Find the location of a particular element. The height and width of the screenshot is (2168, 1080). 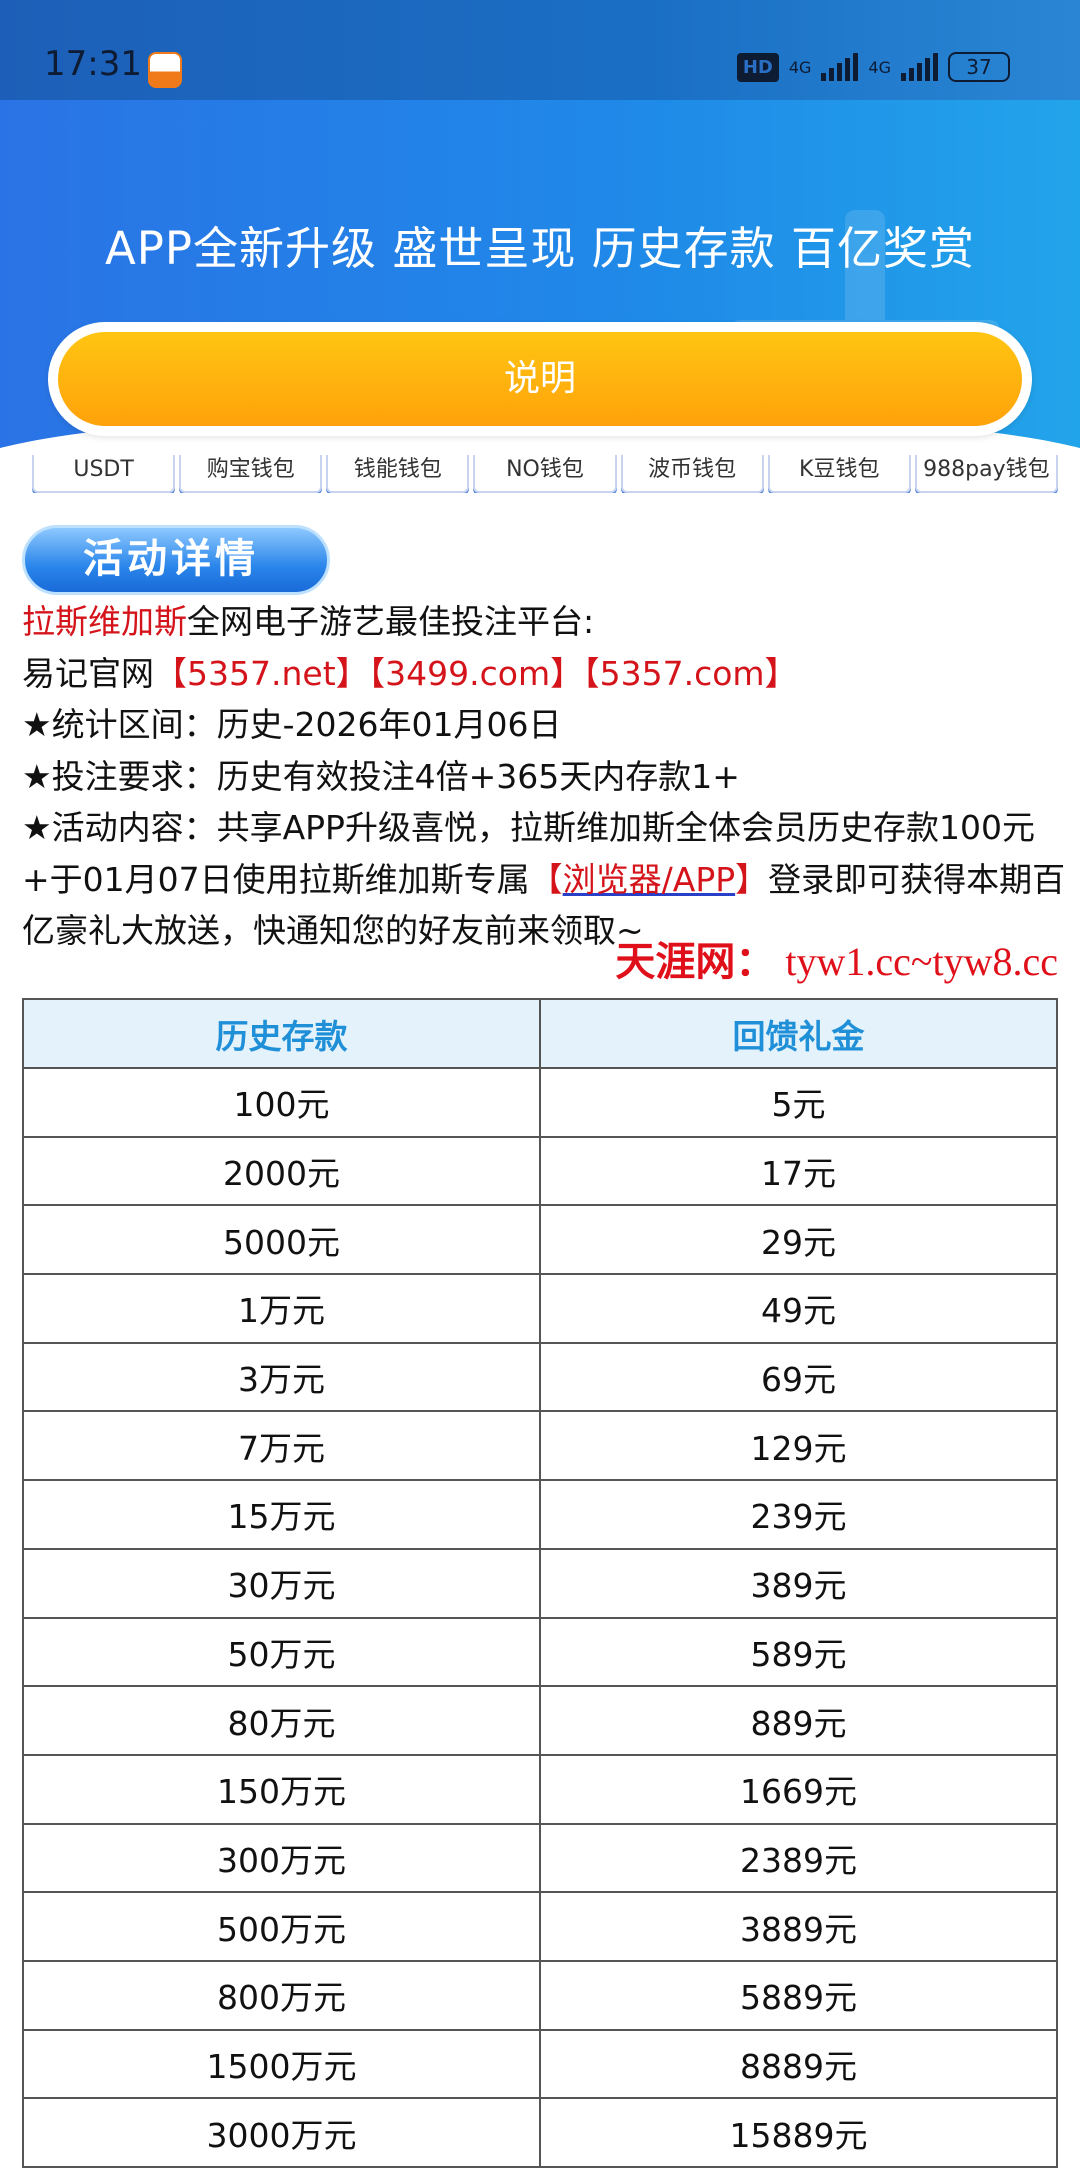

wallet-usdt: USDT is located at coordinates (104, 474).